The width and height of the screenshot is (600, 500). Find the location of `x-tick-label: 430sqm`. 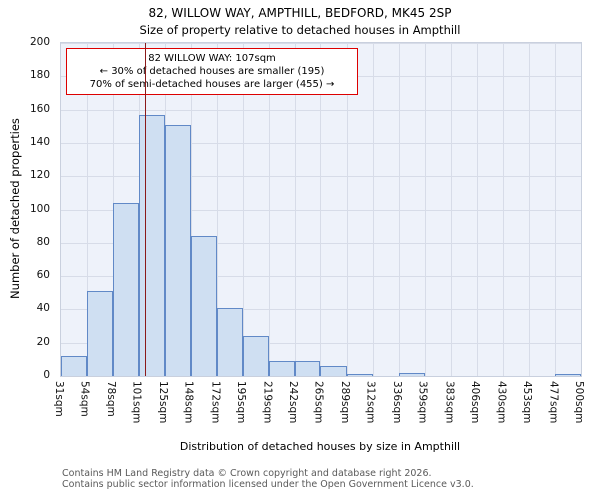

x-tick-label: 430sqm is located at coordinates (501, 402).